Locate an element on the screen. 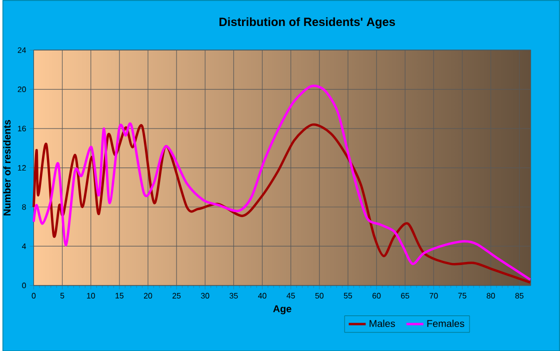  chart-title: Distribution of Residents' Ages is located at coordinates (307, 22).